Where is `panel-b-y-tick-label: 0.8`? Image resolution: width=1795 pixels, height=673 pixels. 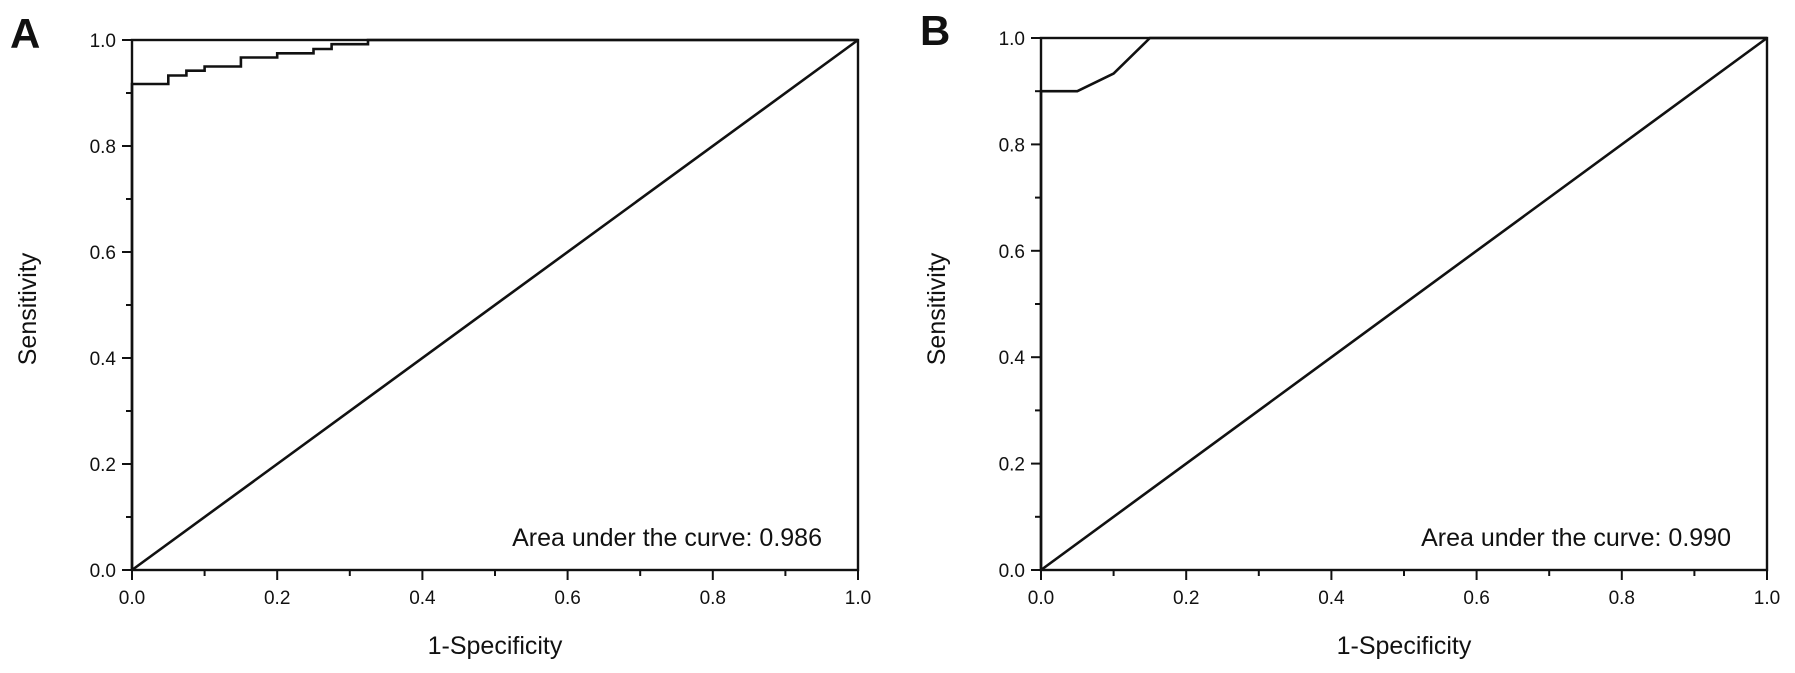
panel-b-y-tick-label: 0.8 is located at coordinates (1012, 145).